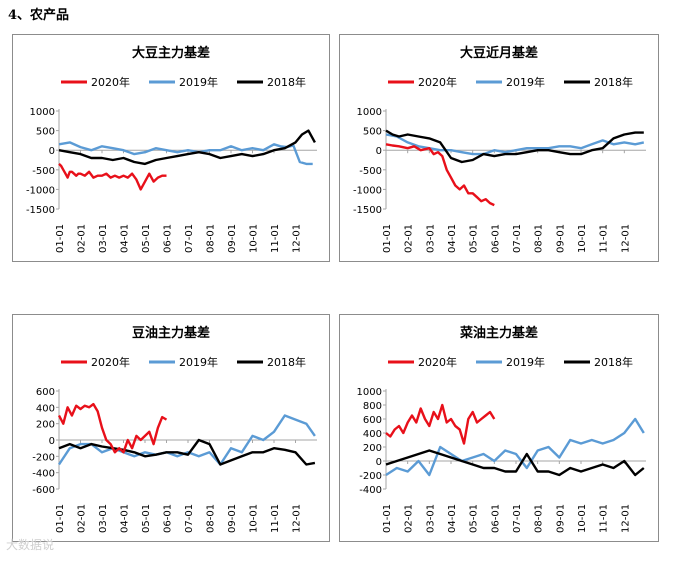  What do you see at coordinates (498, 333) in the screenshot?
I see `chart-title: 菜油主力基差` at bounding box center [498, 333].